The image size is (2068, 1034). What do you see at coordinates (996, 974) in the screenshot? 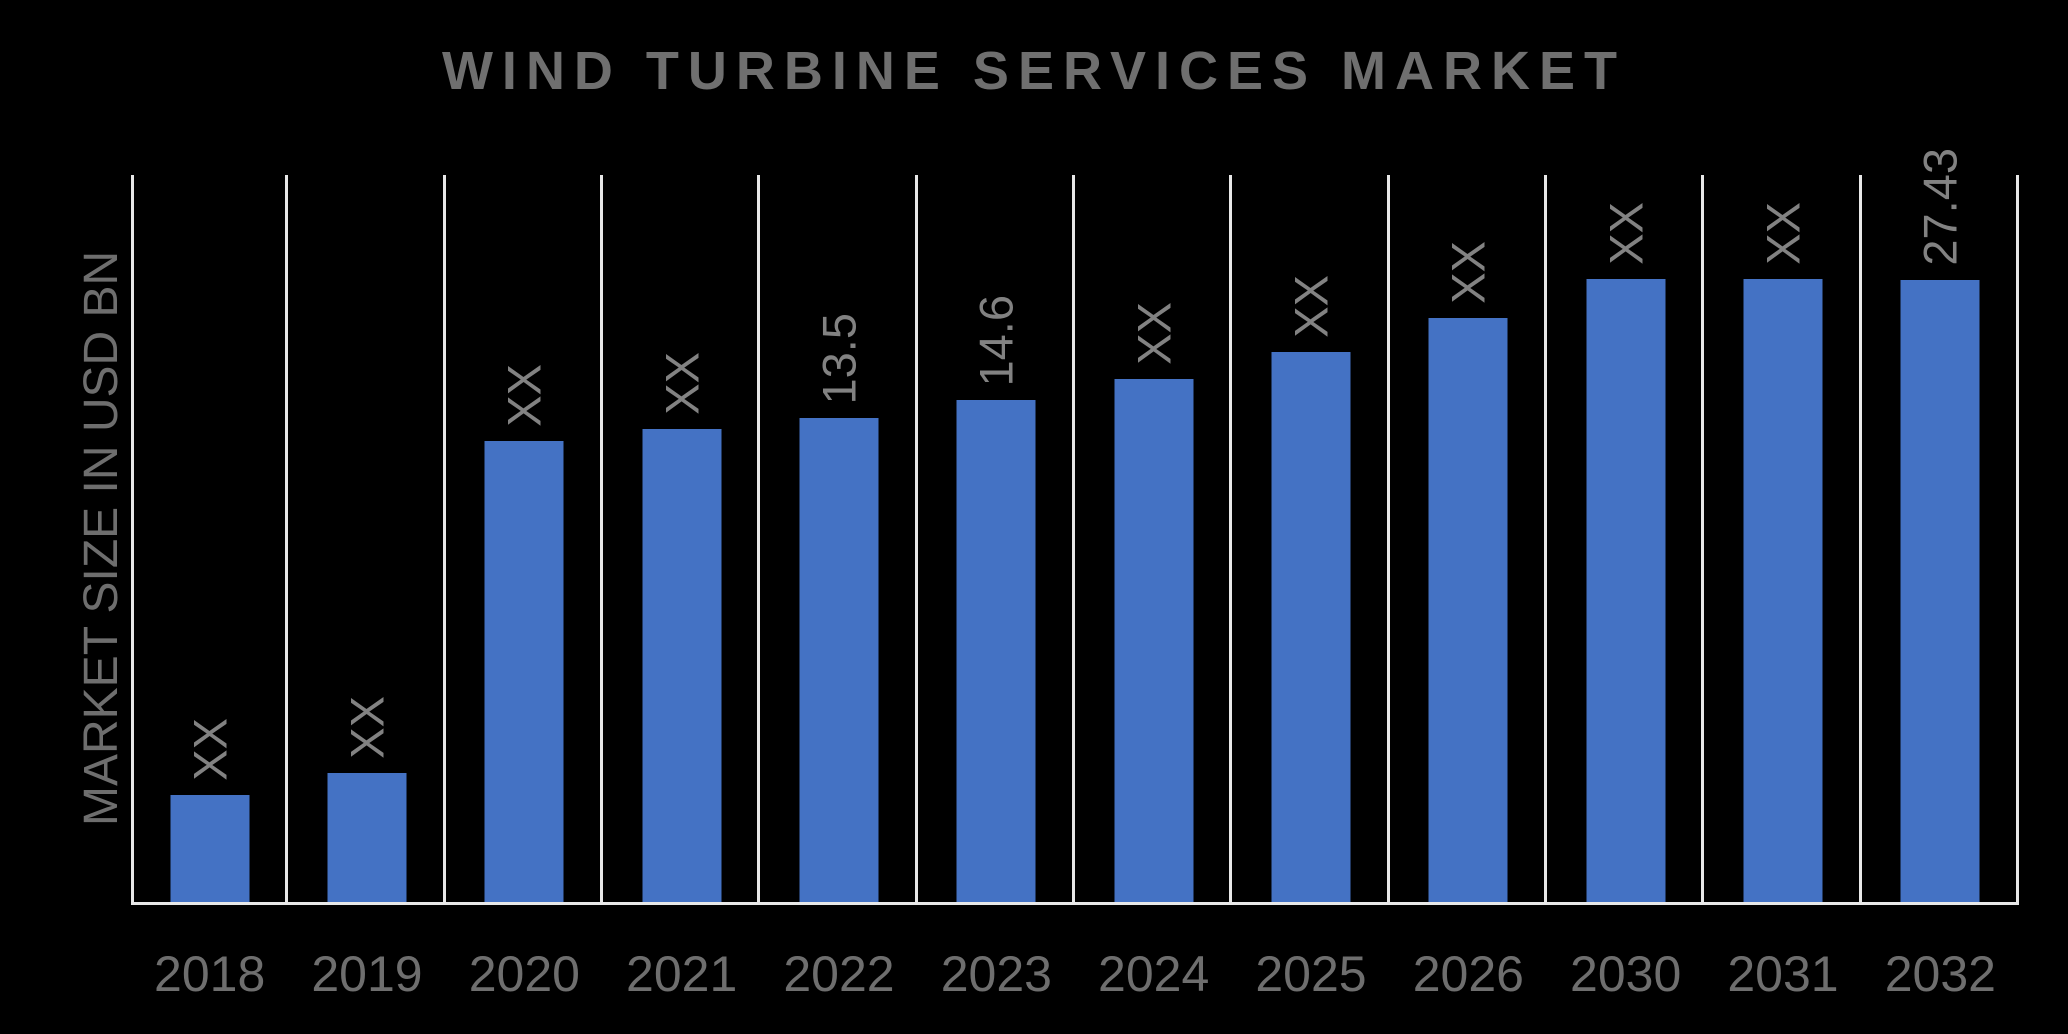
I see `x-tick-label-2023: 2023` at bounding box center [996, 974].